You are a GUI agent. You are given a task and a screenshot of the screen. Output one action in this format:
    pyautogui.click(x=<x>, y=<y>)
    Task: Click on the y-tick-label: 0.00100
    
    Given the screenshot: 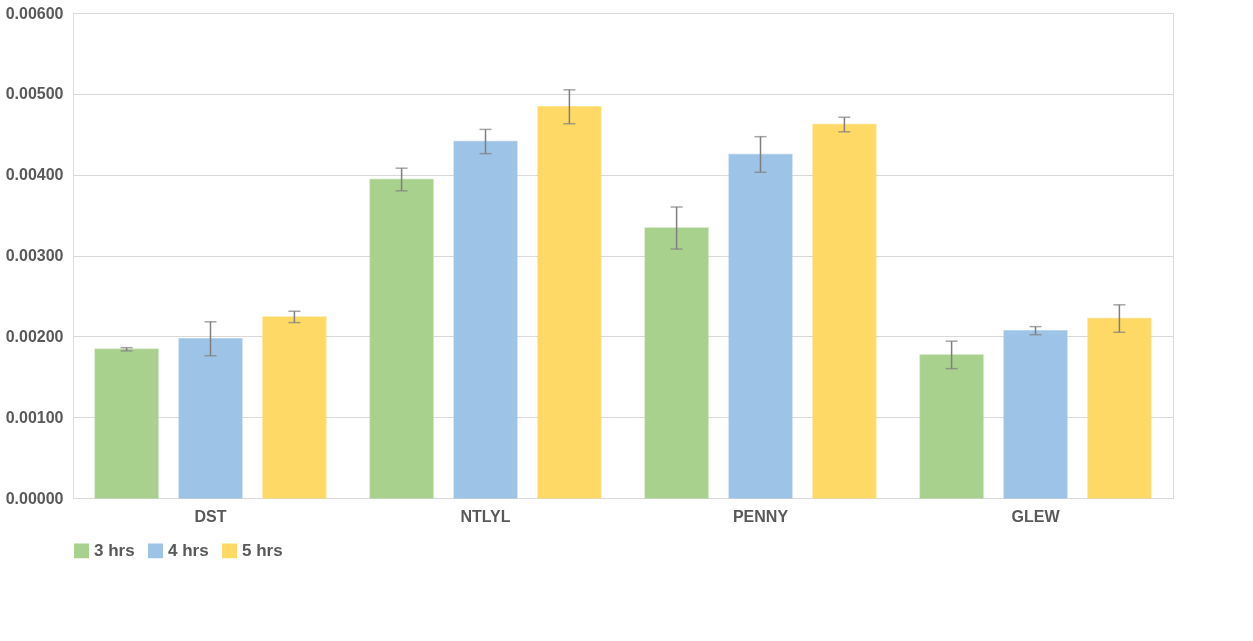 What is the action you would take?
    pyautogui.click(x=34, y=417)
    